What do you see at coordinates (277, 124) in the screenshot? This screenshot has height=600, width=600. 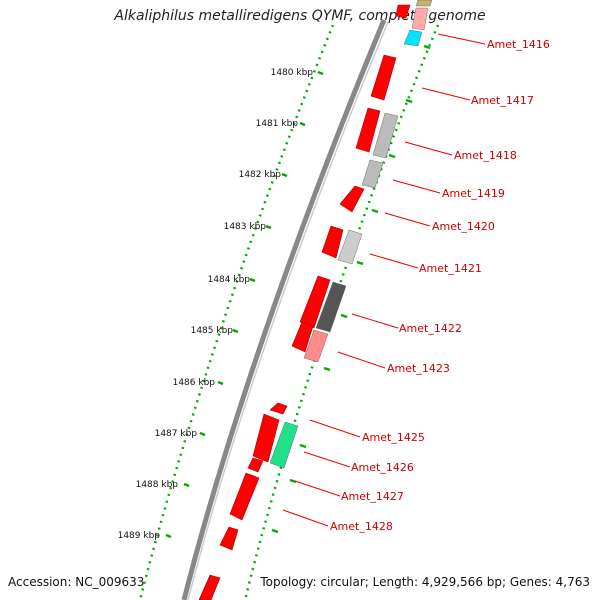 I see `scale-label: 1481 kbp` at bounding box center [277, 124].